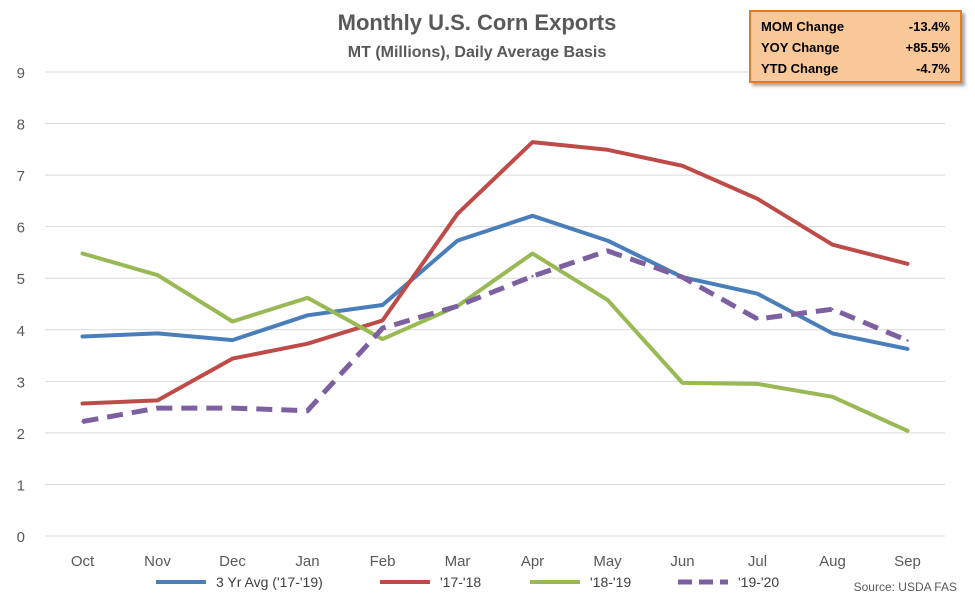  What do you see at coordinates (905, 587) in the screenshot?
I see `source-note: Source: USDA FAS` at bounding box center [905, 587].